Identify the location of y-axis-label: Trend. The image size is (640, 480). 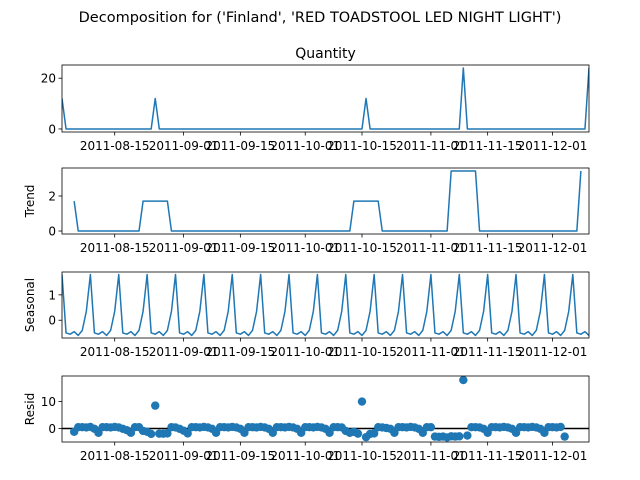
(30, 202).